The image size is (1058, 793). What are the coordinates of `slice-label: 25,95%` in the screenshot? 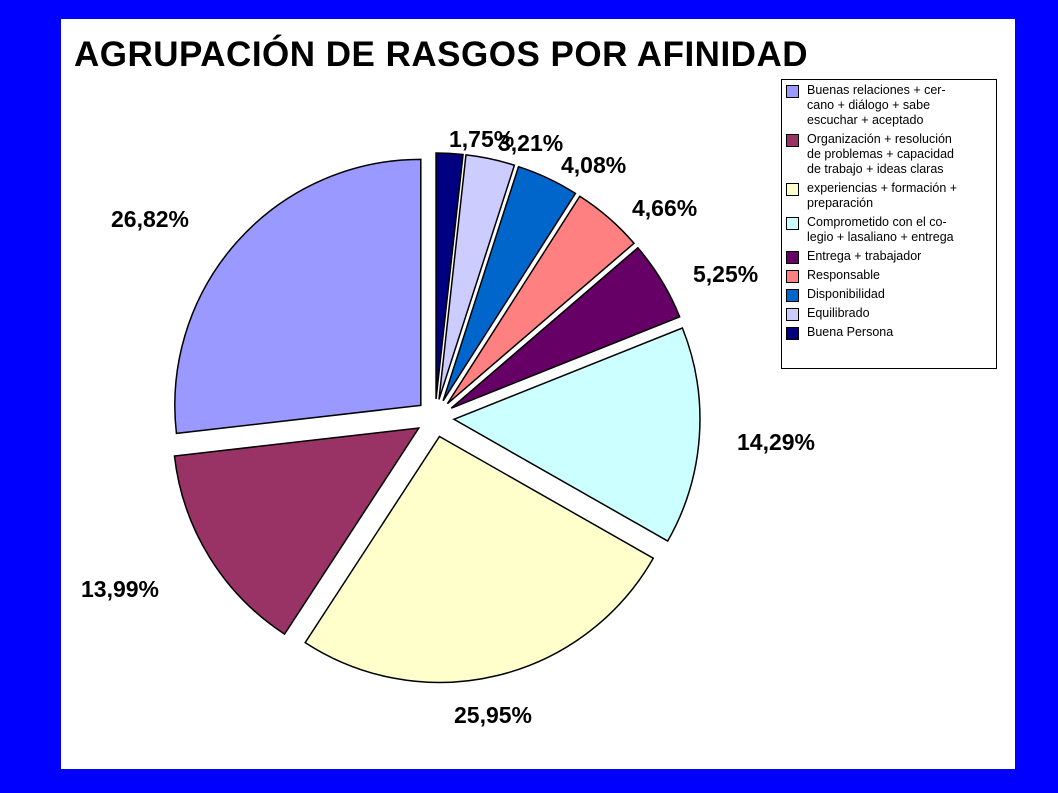 It's located at (493, 715).